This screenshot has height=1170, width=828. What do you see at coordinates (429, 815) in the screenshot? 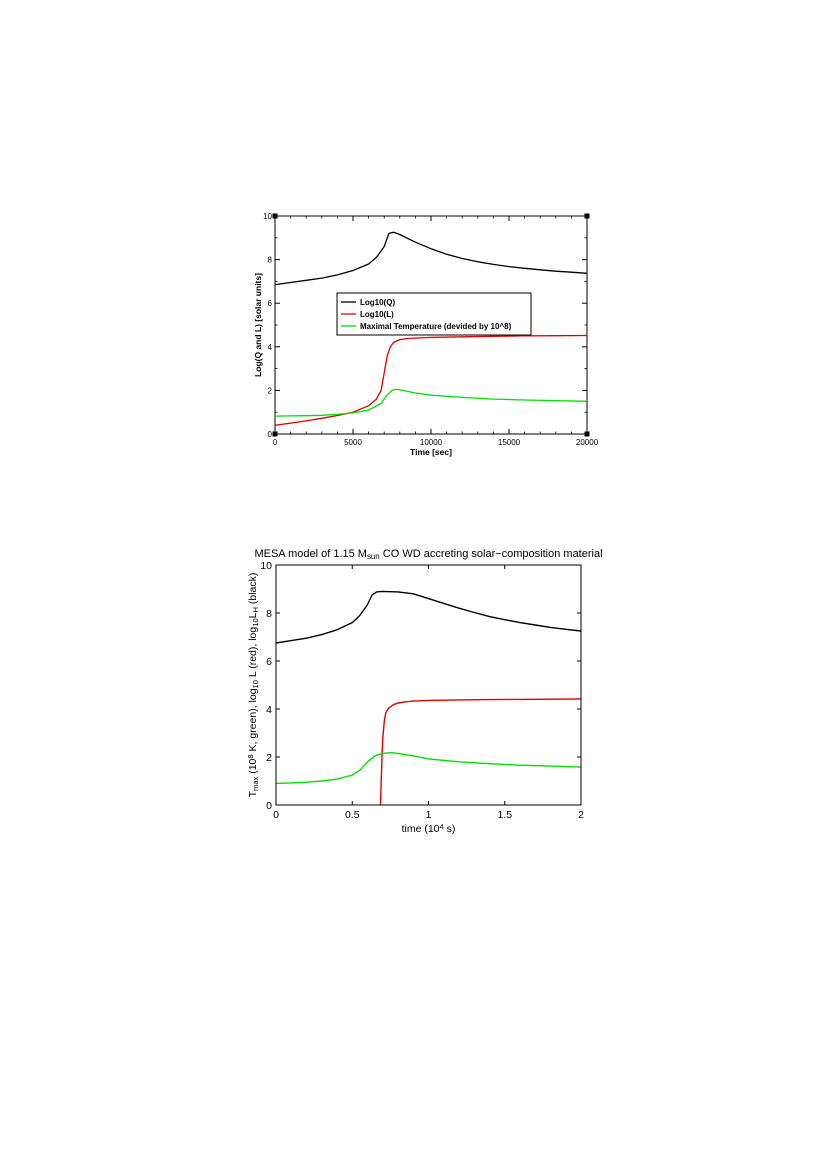
I see `x-tick-label: 1` at bounding box center [429, 815].